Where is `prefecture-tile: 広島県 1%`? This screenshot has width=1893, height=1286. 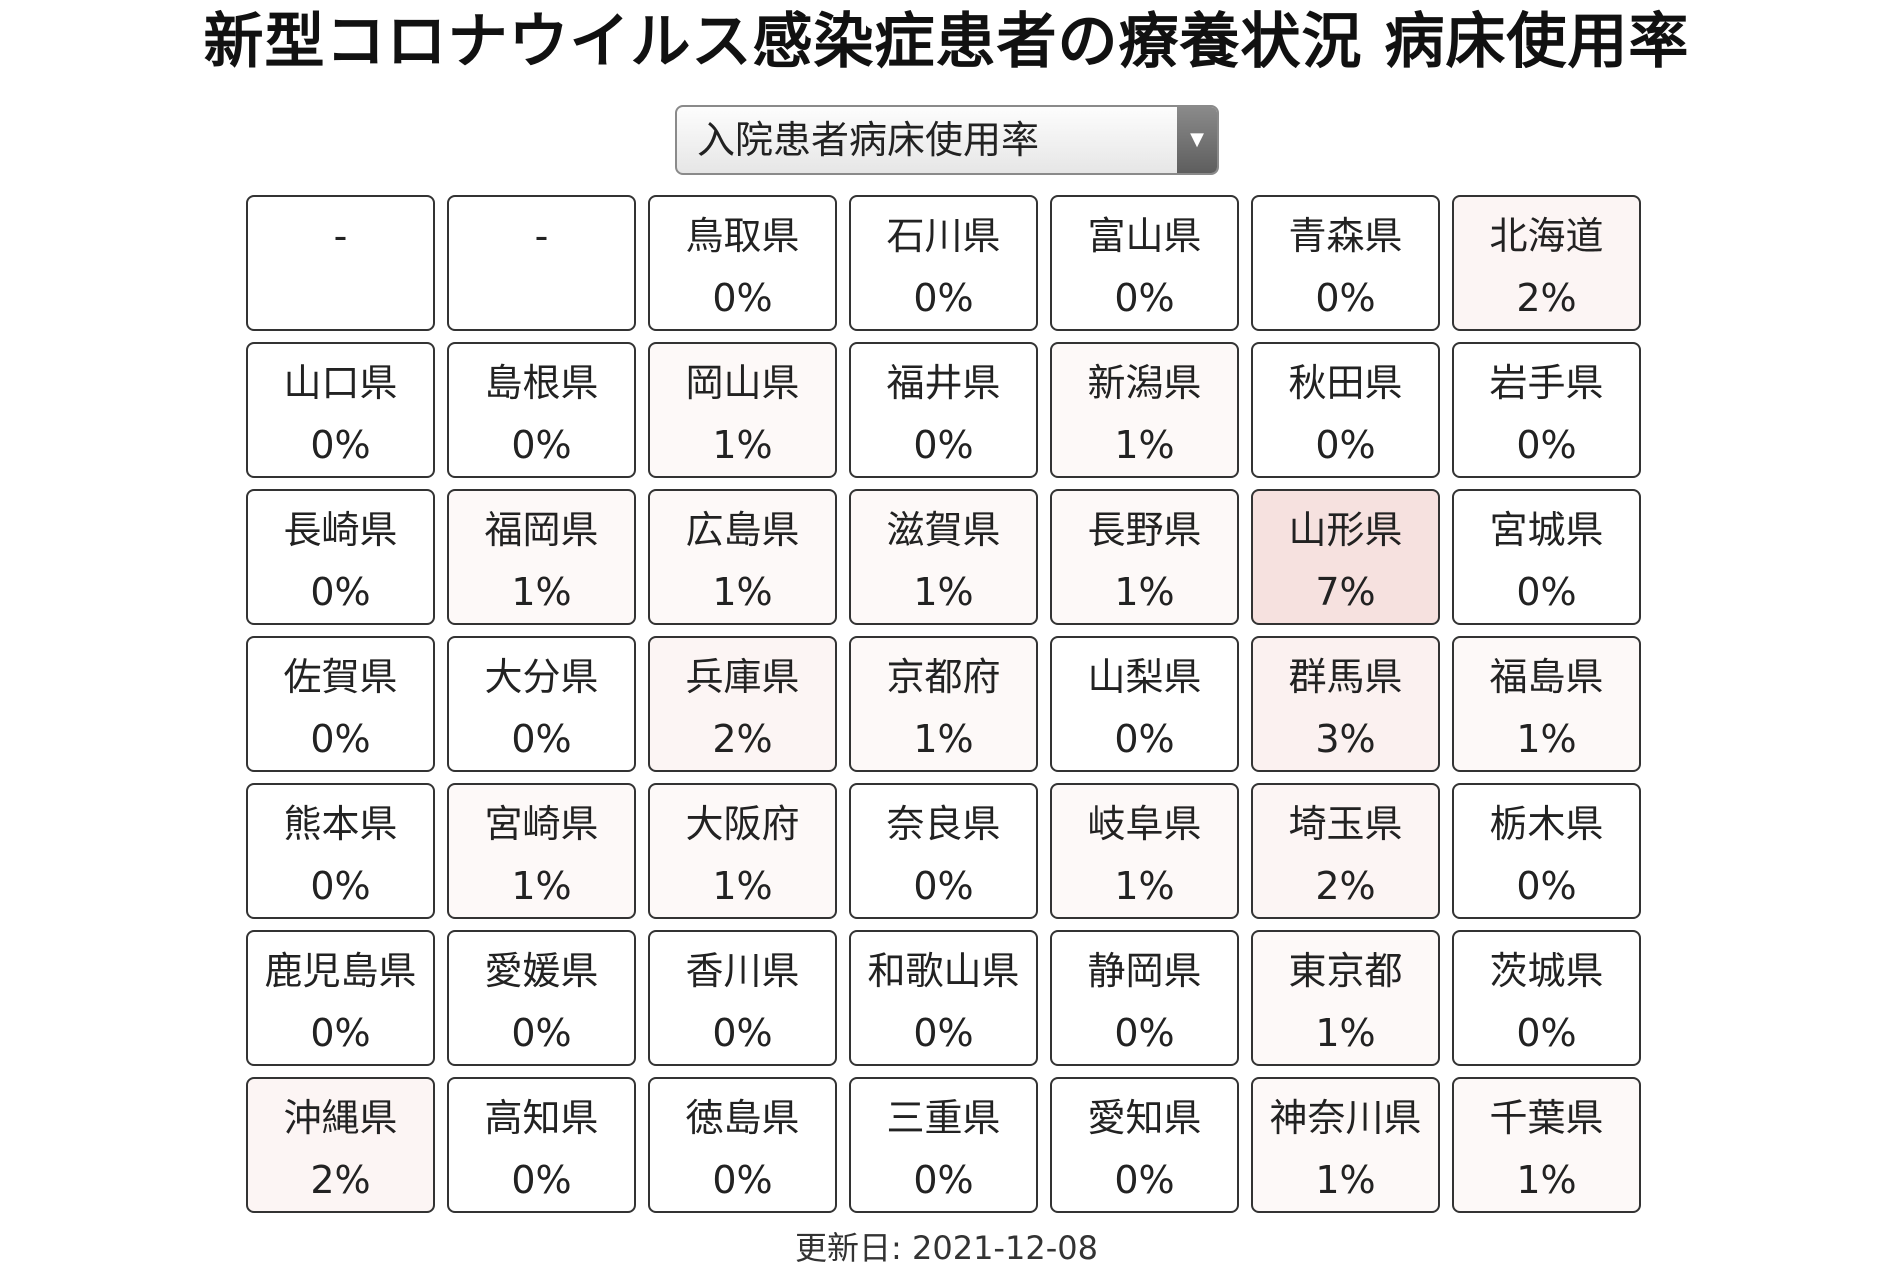
prefecture-tile: 広島県 1% is located at coordinates (742, 557).